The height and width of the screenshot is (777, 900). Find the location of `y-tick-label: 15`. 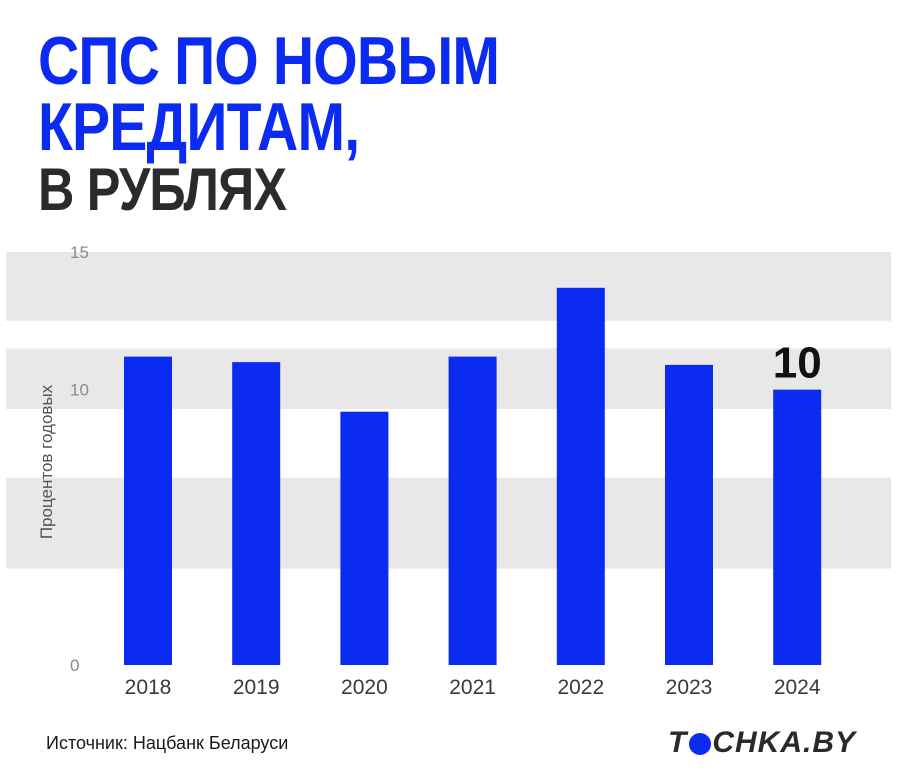

y-tick-label: 15 is located at coordinates (79, 252).